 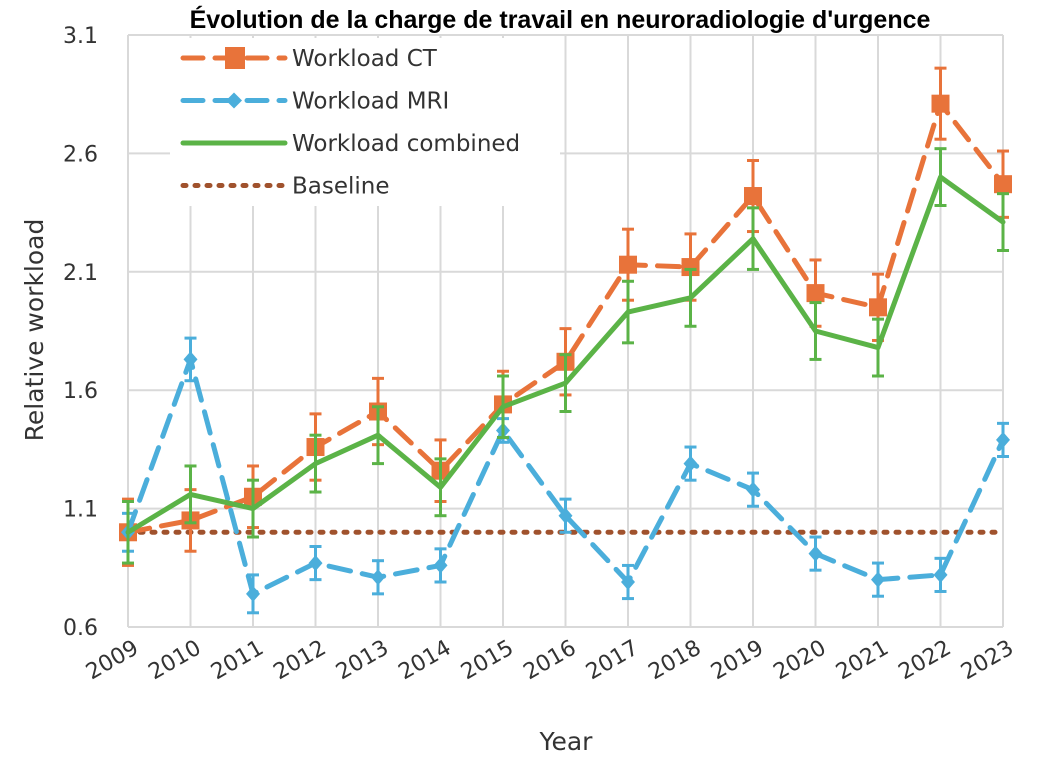 What do you see at coordinates (987, 661) in the screenshot?
I see `x-tick-label: 2023` at bounding box center [987, 661].